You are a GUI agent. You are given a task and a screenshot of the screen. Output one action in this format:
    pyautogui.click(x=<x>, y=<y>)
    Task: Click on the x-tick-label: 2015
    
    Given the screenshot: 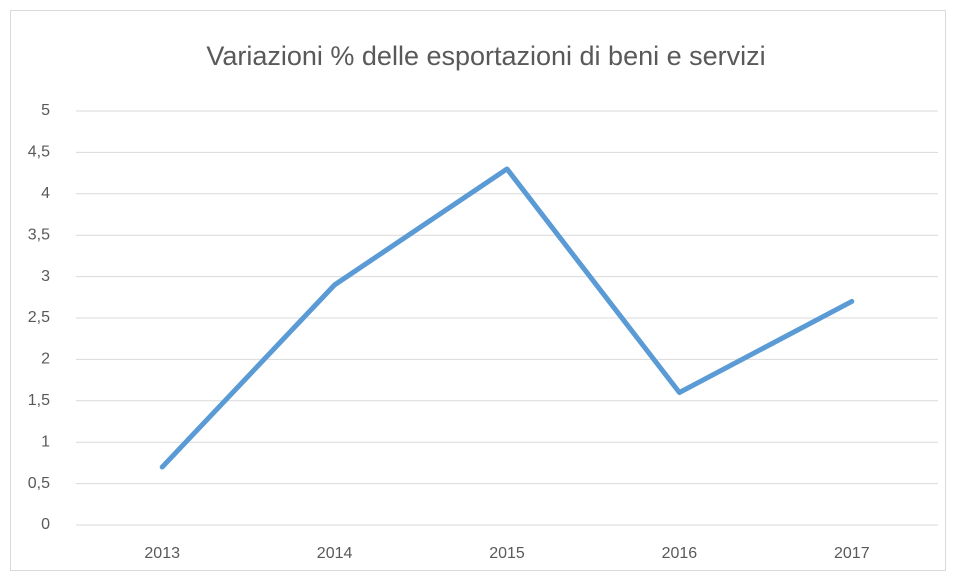 What is the action you would take?
    pyautogui.click(x=507, y=553)
    